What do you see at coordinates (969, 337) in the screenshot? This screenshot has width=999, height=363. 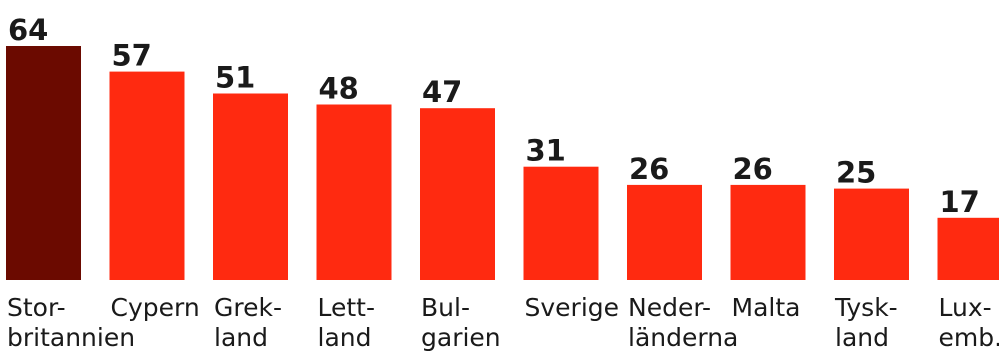 I see `category-label-9-line-1: emb.` at bounding box center [969, 337].